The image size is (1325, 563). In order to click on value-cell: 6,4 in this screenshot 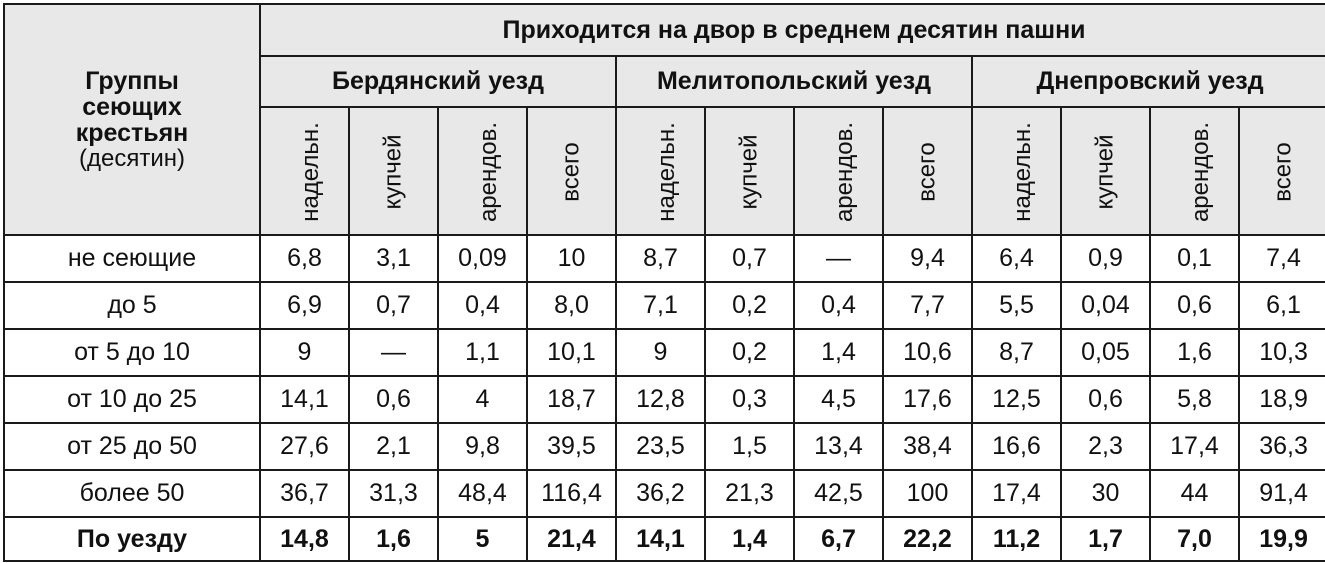, I will do `click(1016, 258)`.